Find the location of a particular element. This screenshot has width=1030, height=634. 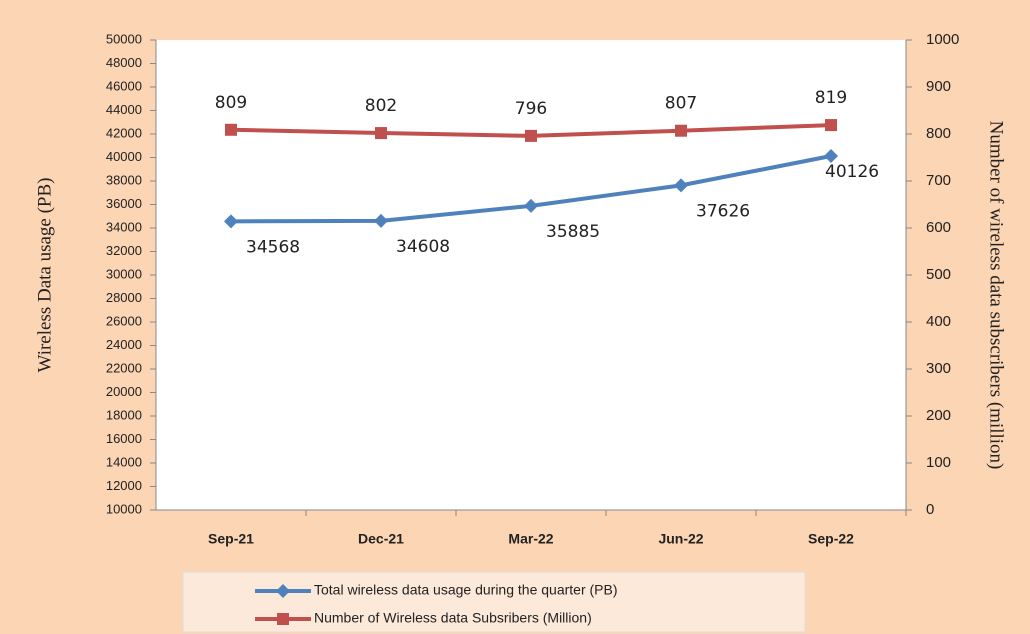

y-axis-title: Wireless Data usage (PB) is located at coordinates (44, 275).